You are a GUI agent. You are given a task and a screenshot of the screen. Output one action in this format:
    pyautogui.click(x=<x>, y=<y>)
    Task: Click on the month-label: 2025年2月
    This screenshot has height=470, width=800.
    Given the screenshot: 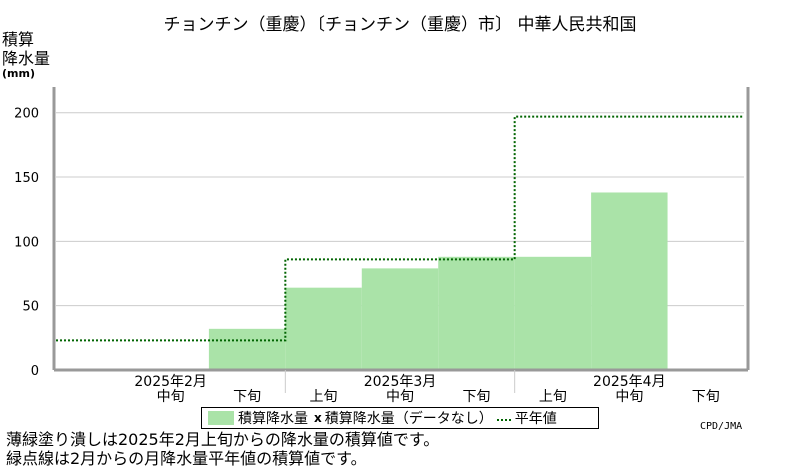 What is the action you would take?
    pyautogui.click(x=170, y=382)
    